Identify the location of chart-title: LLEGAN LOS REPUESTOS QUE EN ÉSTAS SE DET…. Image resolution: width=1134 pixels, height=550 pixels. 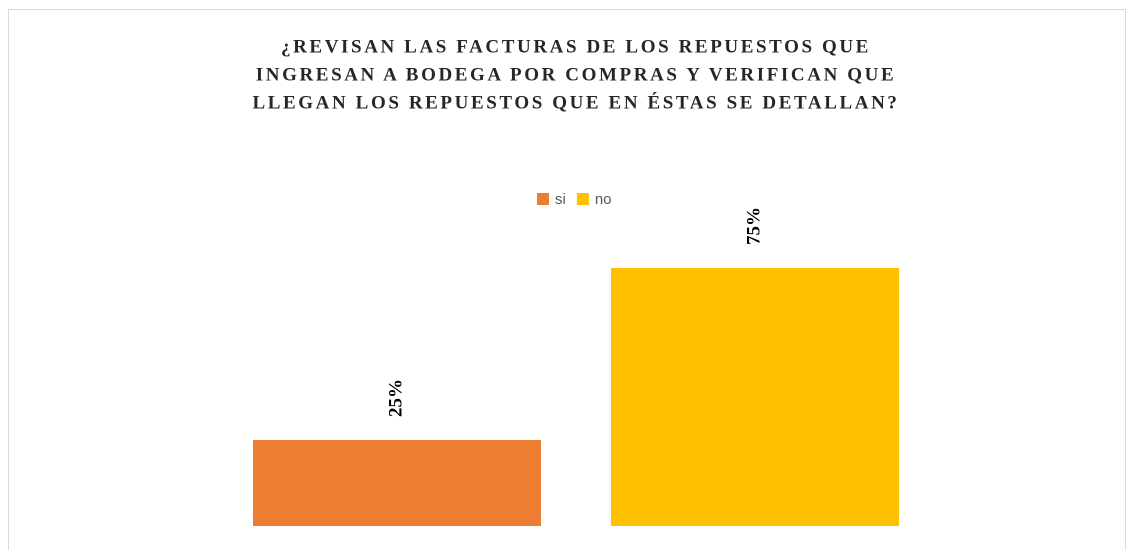
(575, 102).